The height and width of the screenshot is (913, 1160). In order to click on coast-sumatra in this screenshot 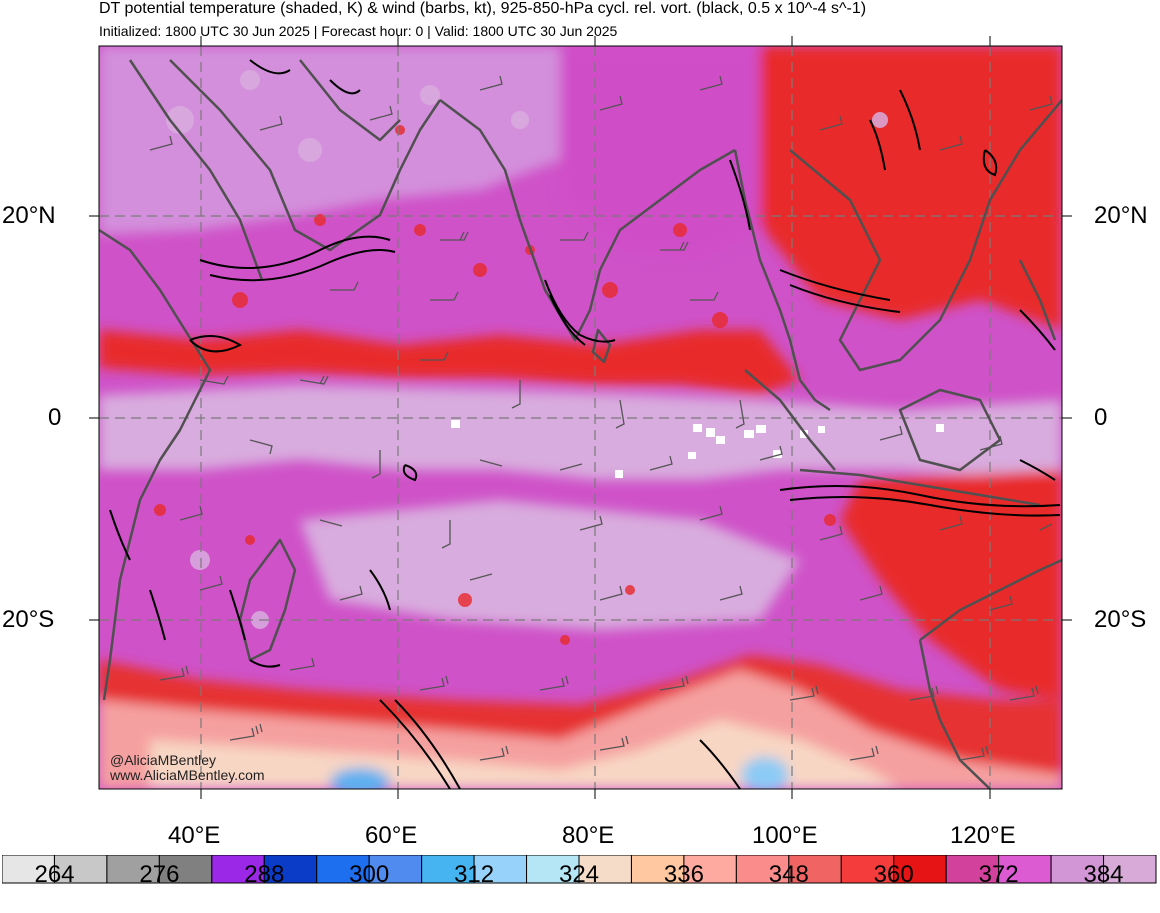, I will do `click(790, 420)`.